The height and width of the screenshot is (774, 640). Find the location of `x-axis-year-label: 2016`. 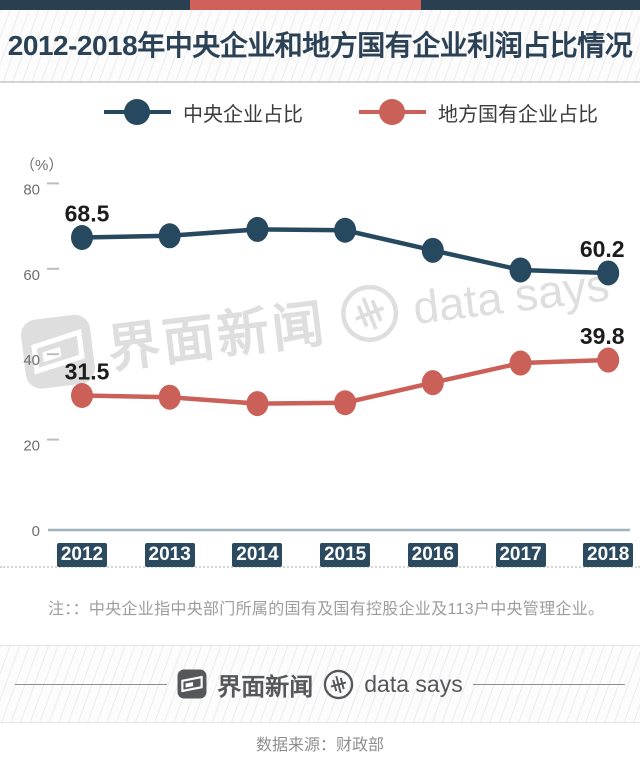

x-axis-year-label: 2016 is located at coordinates (432, 555).